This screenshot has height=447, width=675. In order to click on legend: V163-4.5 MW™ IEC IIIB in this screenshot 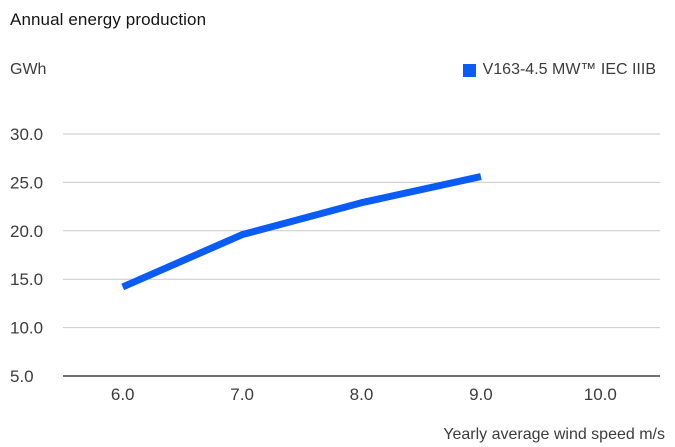, I will do `click(559, 70)`.